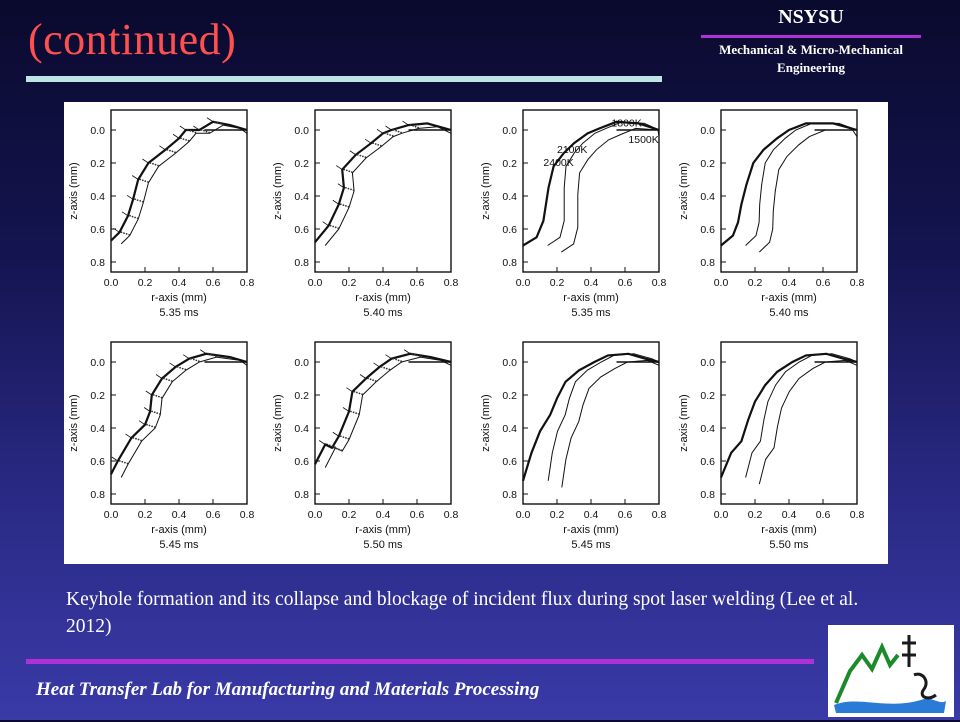 This screenshot has height=722, width=960. Describe the element at coordinates (97, 164) in the screenshot. I see `y-tick-label: 0.2` at that location.